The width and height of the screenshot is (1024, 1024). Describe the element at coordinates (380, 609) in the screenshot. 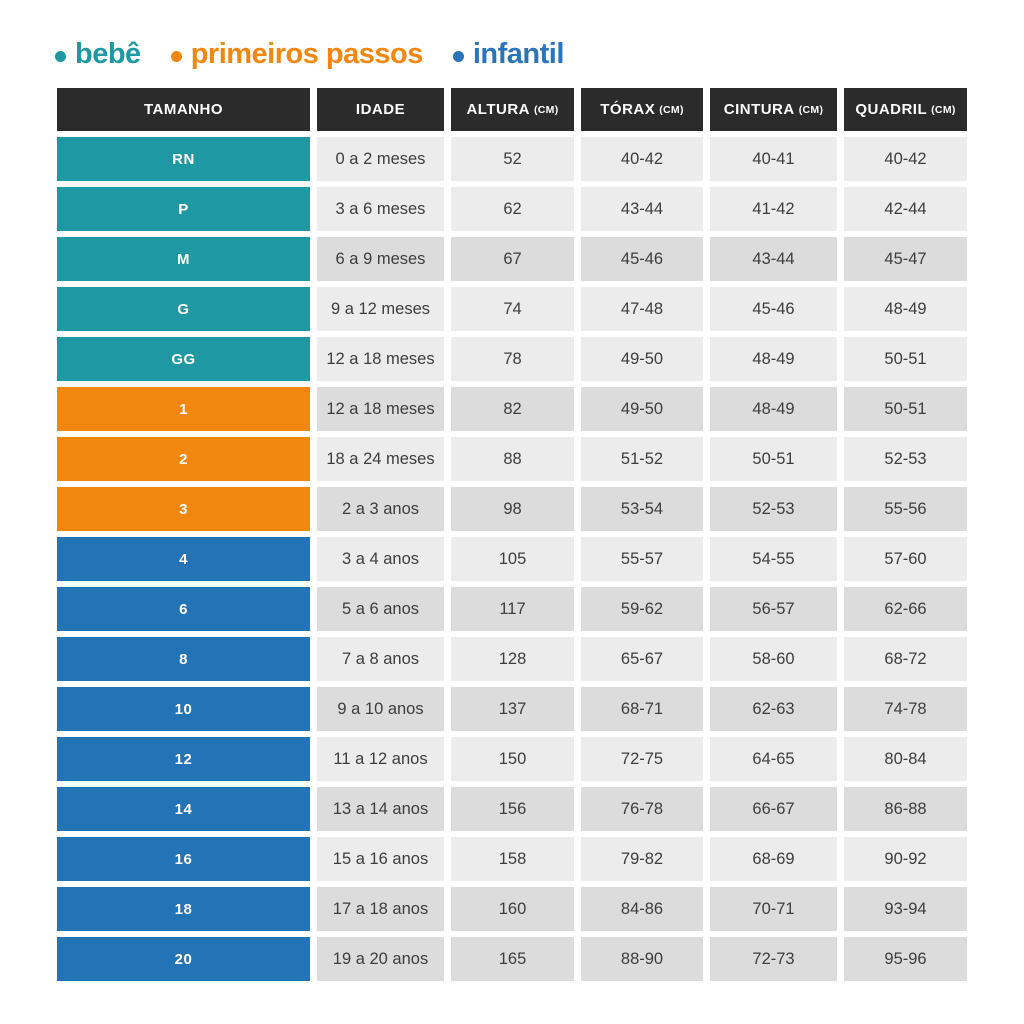

I see `idade-cell: 5 a 6 anos` at that location.